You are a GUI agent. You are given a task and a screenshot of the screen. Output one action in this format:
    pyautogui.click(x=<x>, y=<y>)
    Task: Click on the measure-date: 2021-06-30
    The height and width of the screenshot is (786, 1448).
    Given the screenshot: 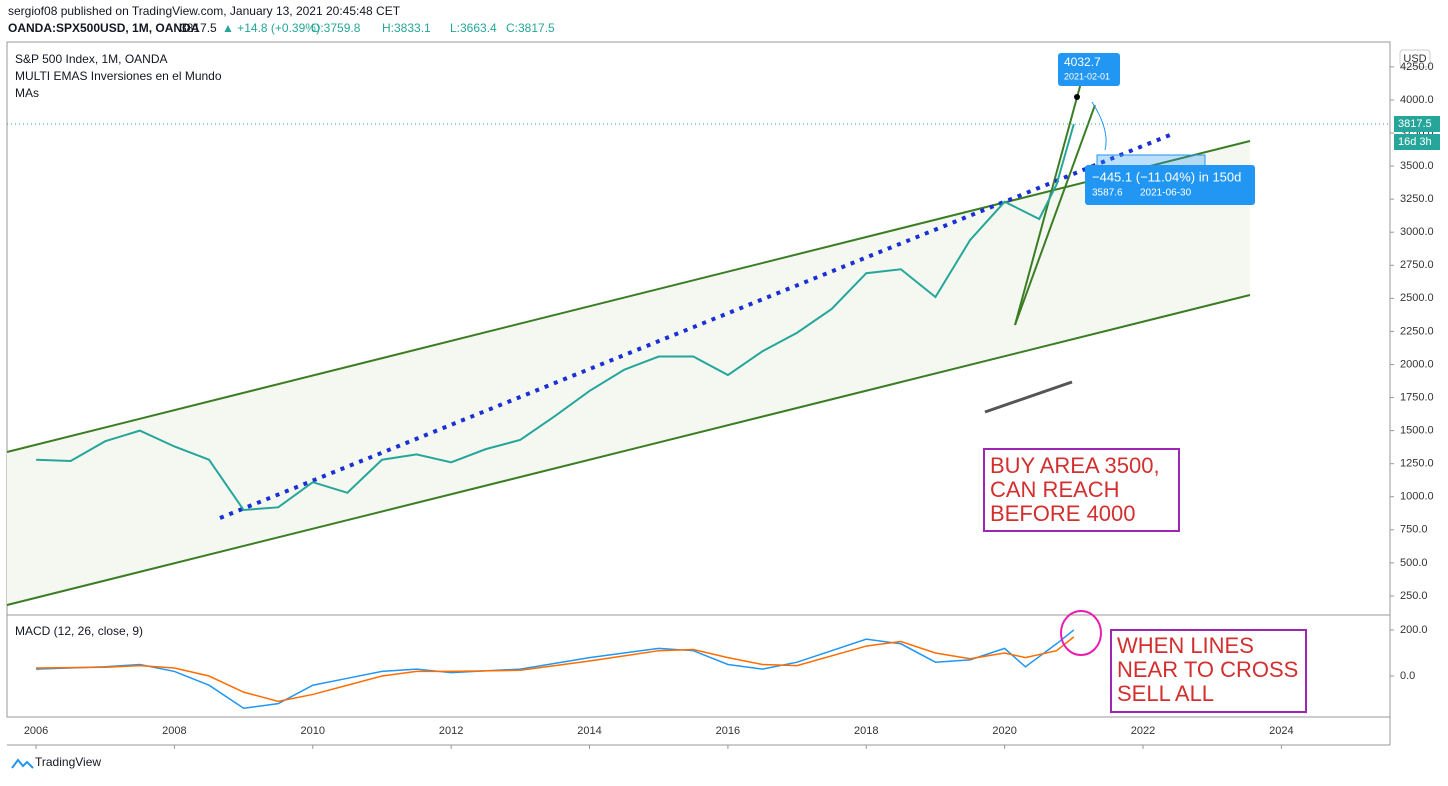 What is the action you would take?
    pyautogui.click(x=1166, y=193)
    